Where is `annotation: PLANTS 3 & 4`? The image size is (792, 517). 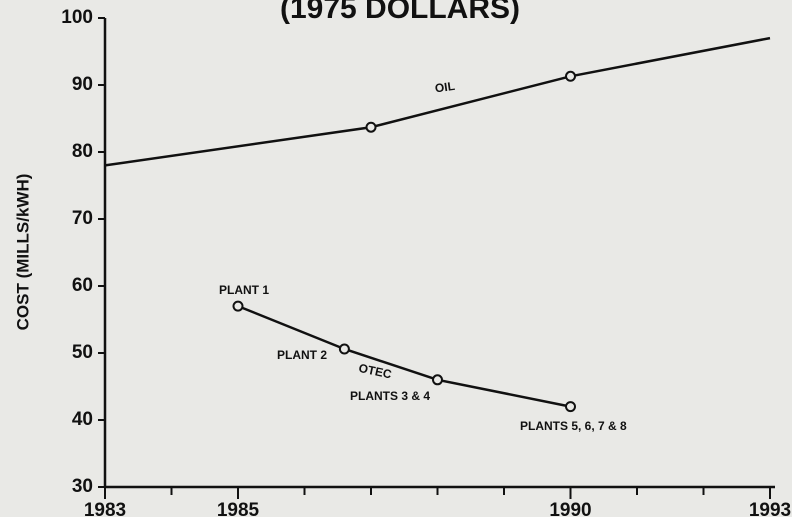
annotation: PLANTS 3 & 4 is located at coordinates (390, 396).